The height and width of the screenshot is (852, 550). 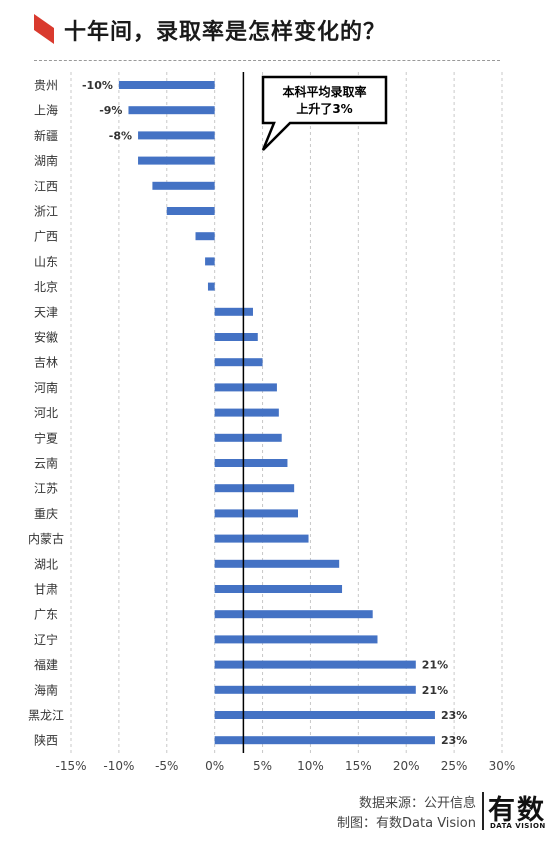 I want to click on x-tick-label: -15%, so click(x=70, y=766).